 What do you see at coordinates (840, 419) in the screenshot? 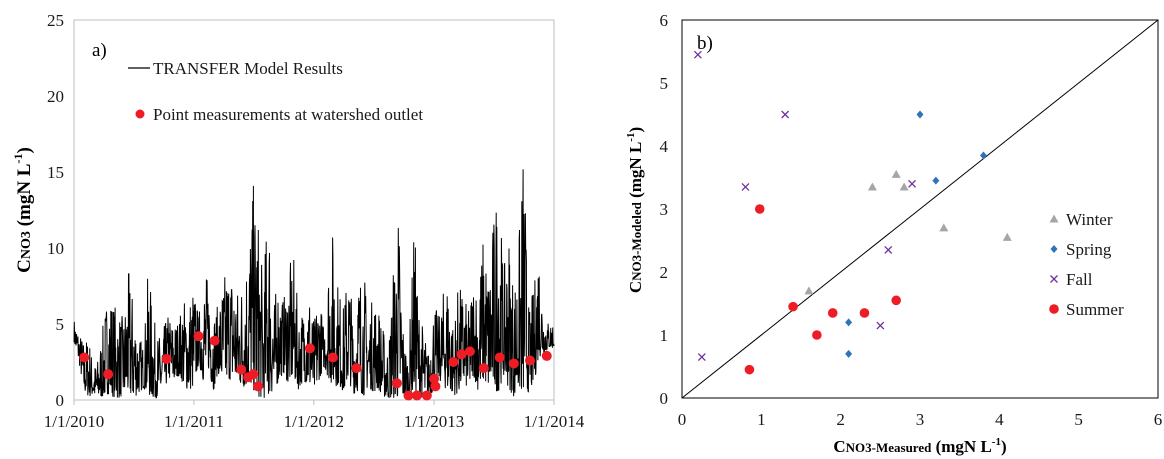
I see `x-tick-label: 2` at bounding box center [840, 419].